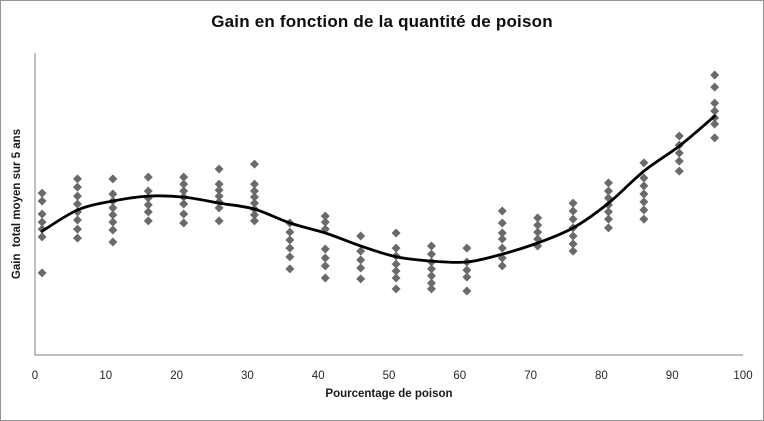 This screenshot has height=421, width=764. What do you see at coordinates (176, 376) in the screenshot?
I see `x-tick-label: 20` at bounding box center [176, 376].